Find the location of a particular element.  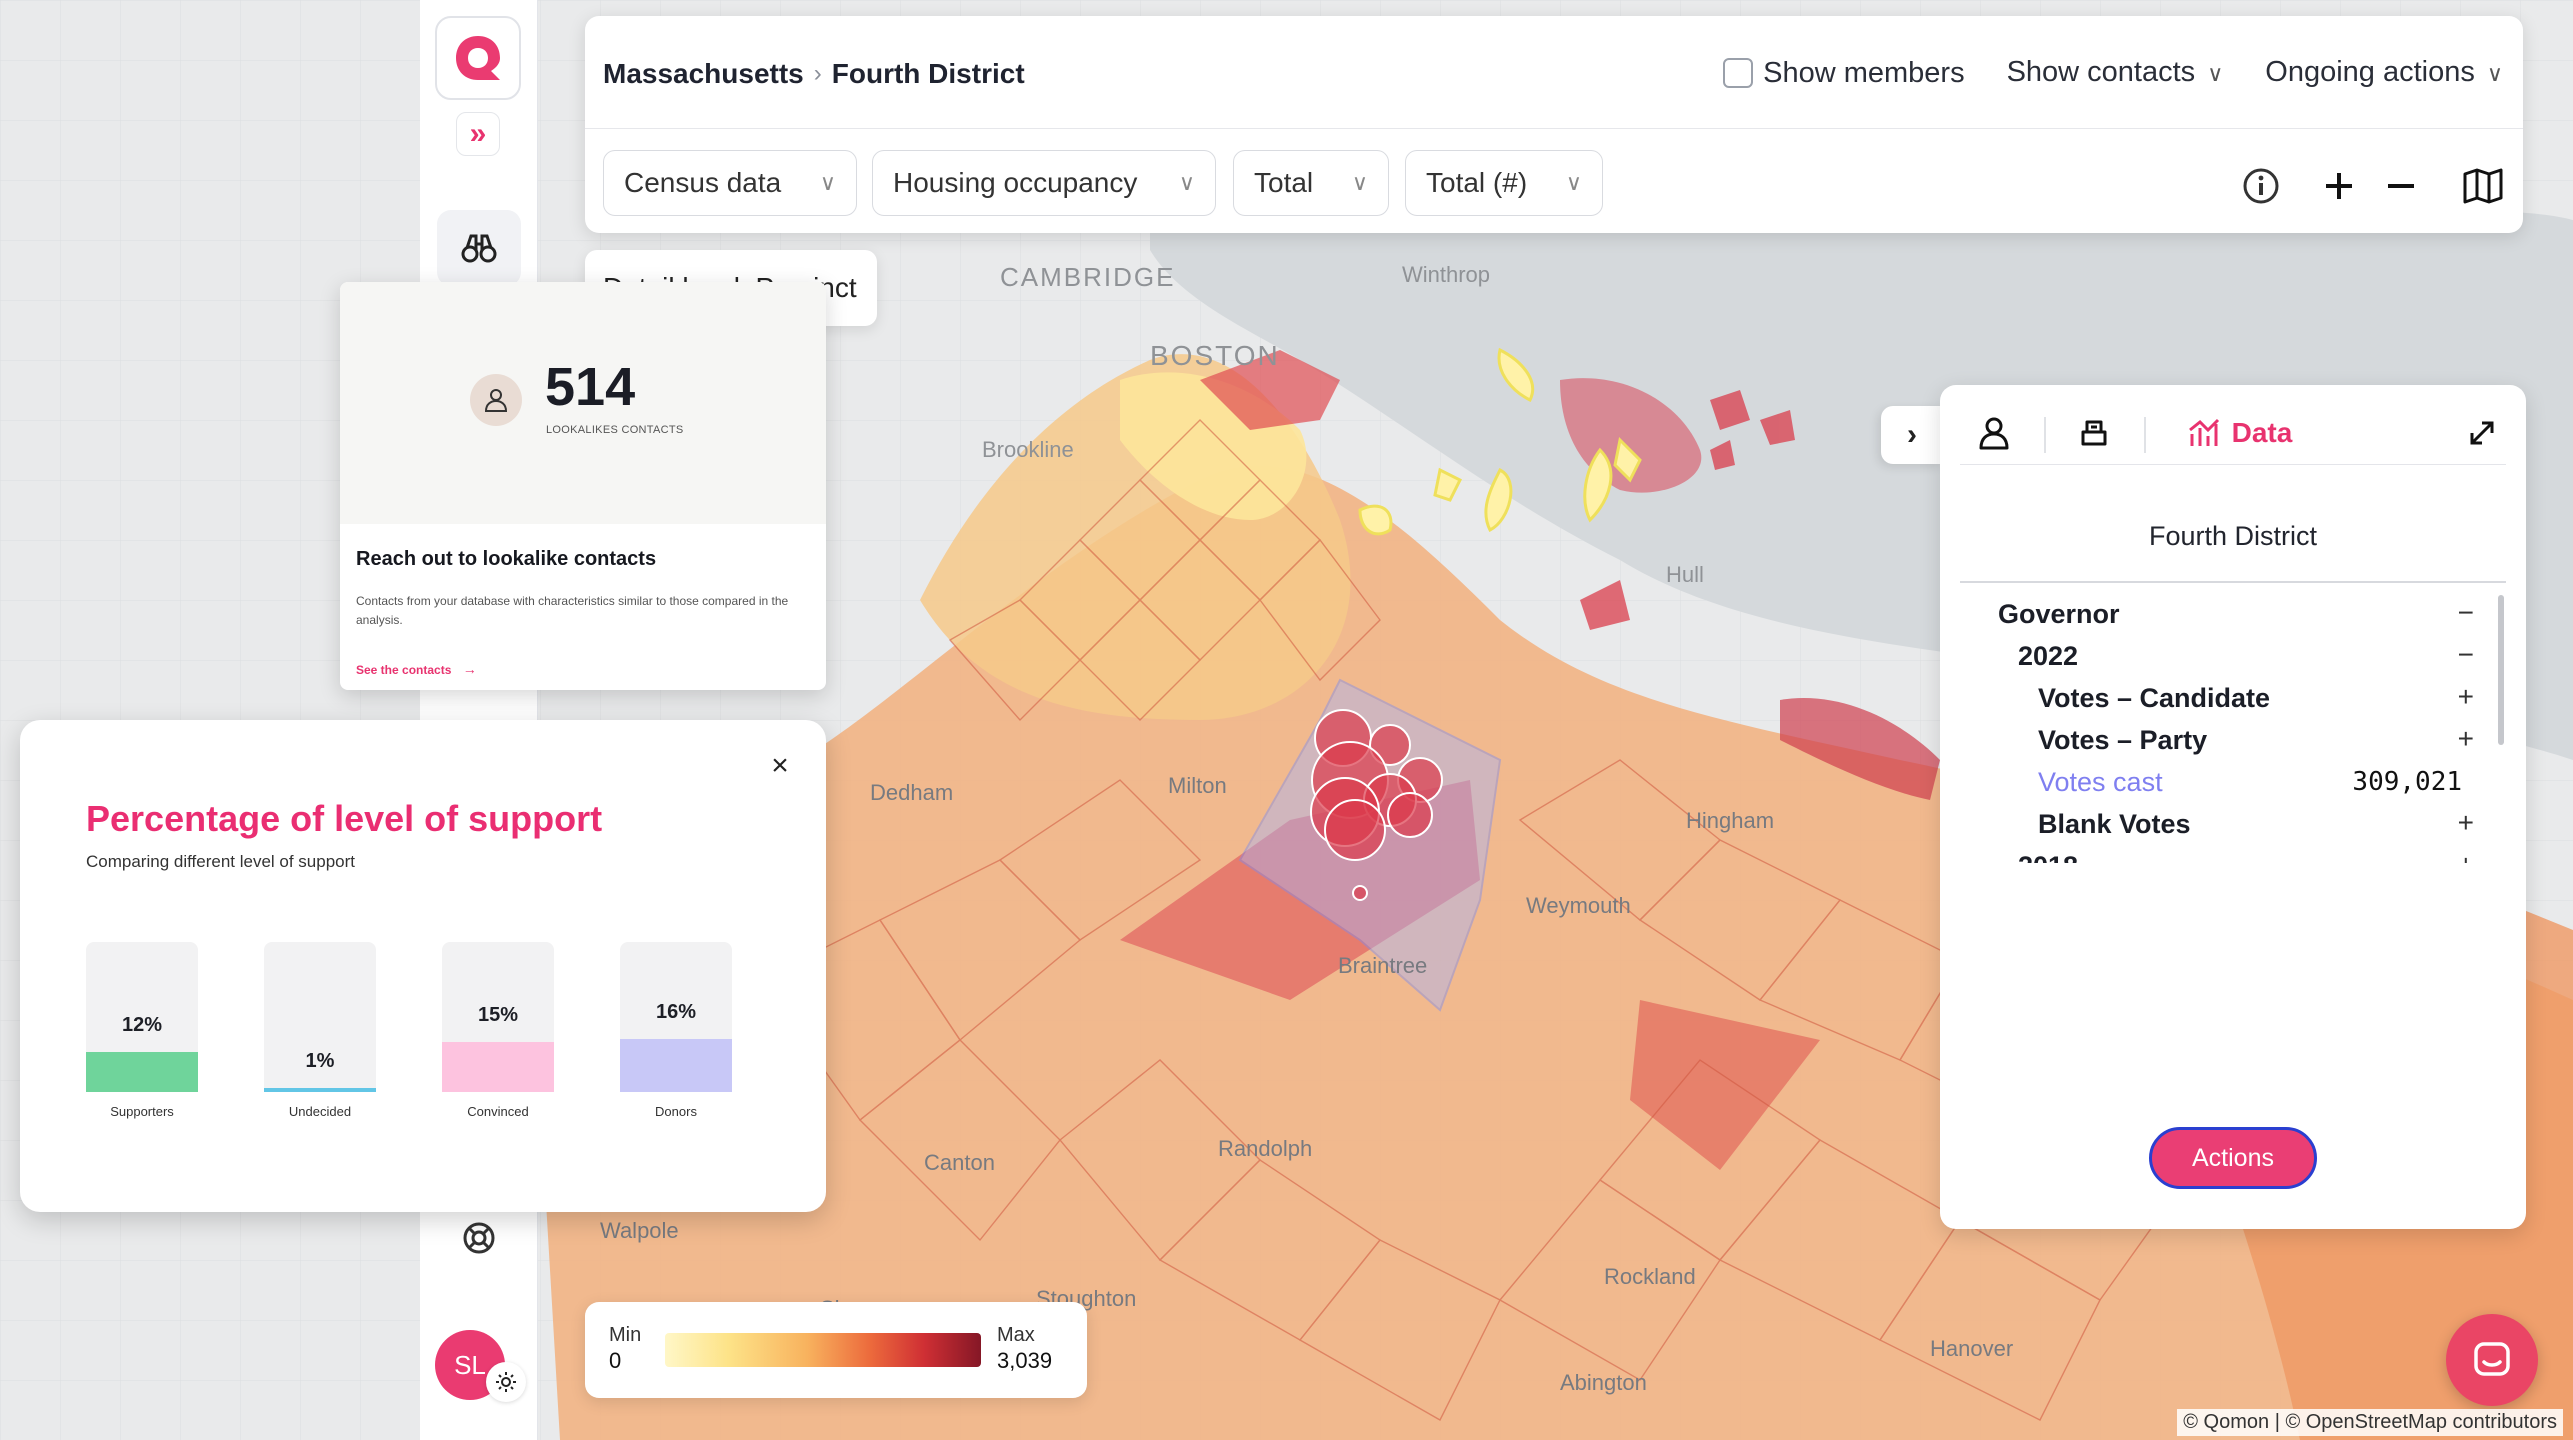

tree-row-label: Governor is located at coordinates (2059, 614).